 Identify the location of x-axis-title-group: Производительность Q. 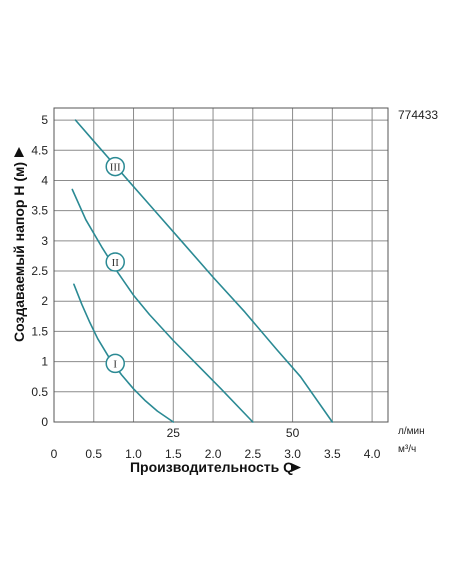
(215, 467).